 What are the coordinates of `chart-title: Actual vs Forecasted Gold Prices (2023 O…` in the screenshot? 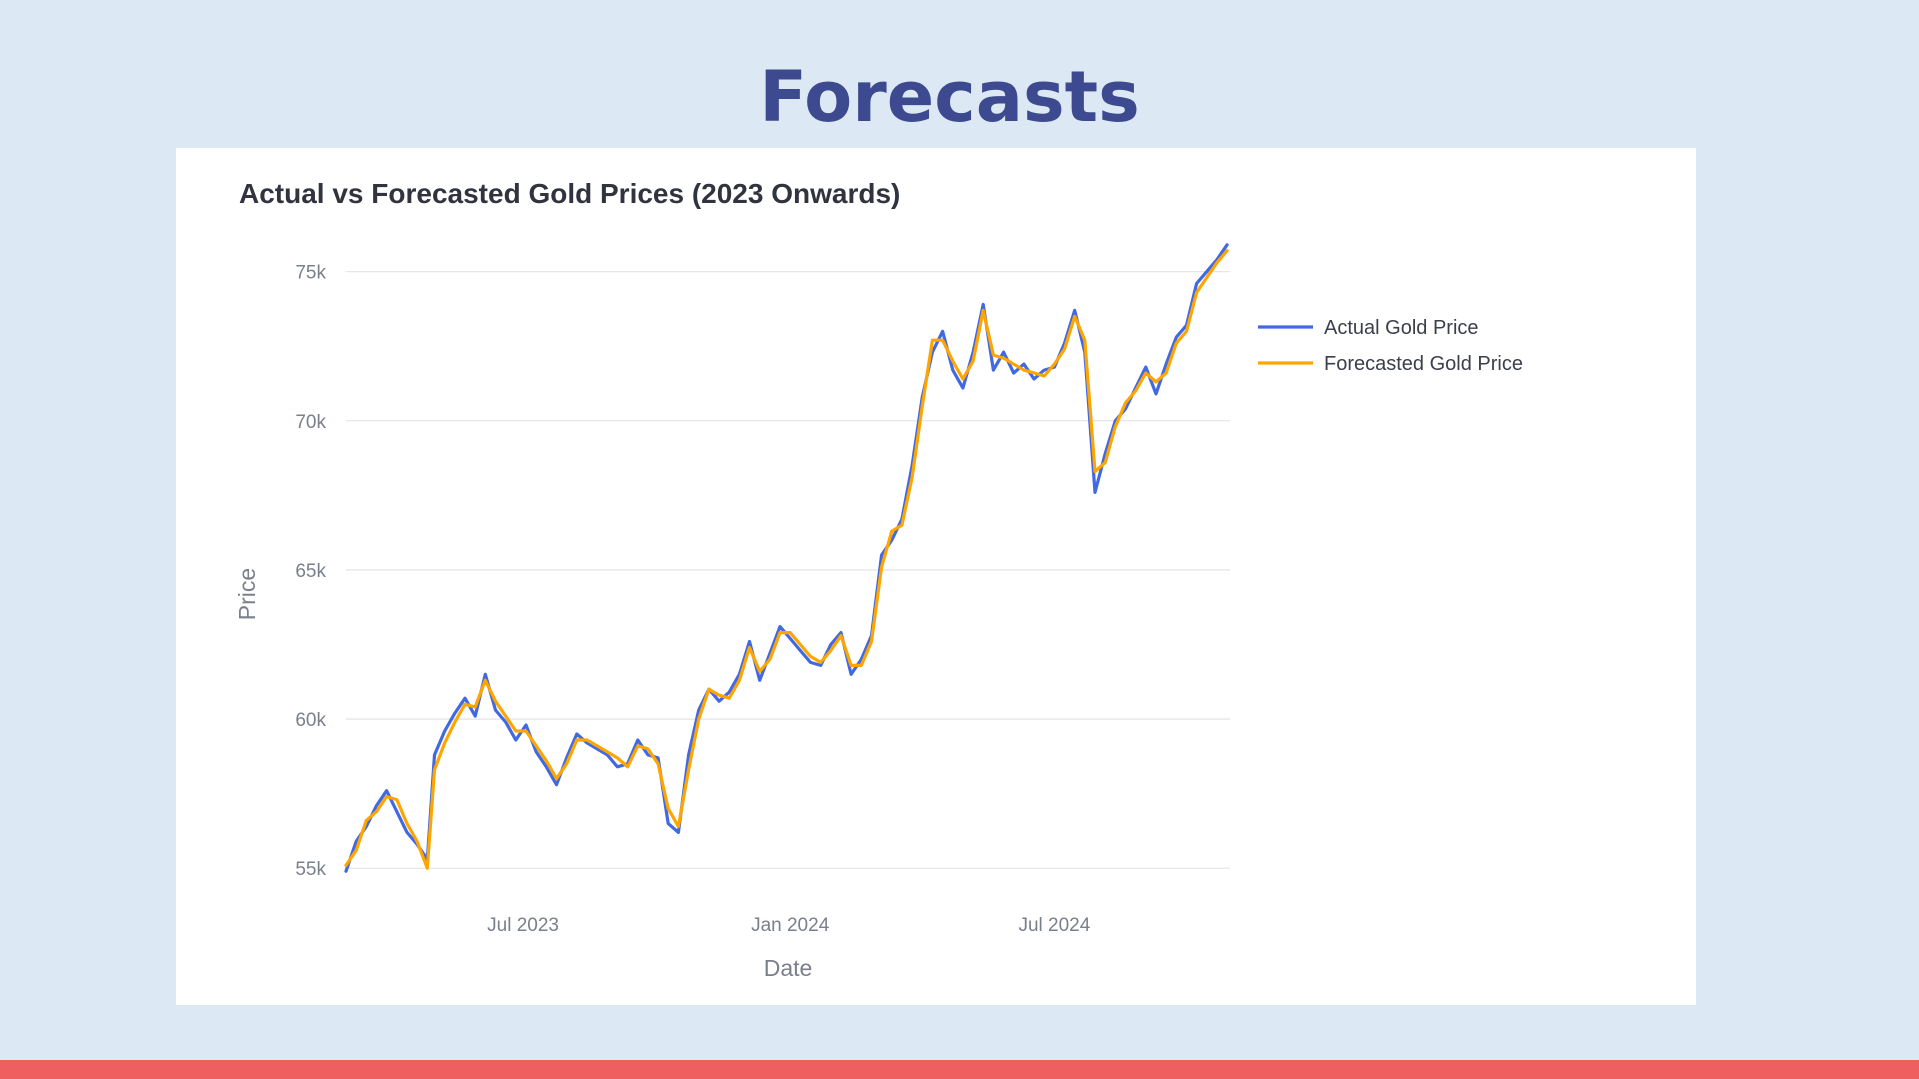 It's located at (570, 193).